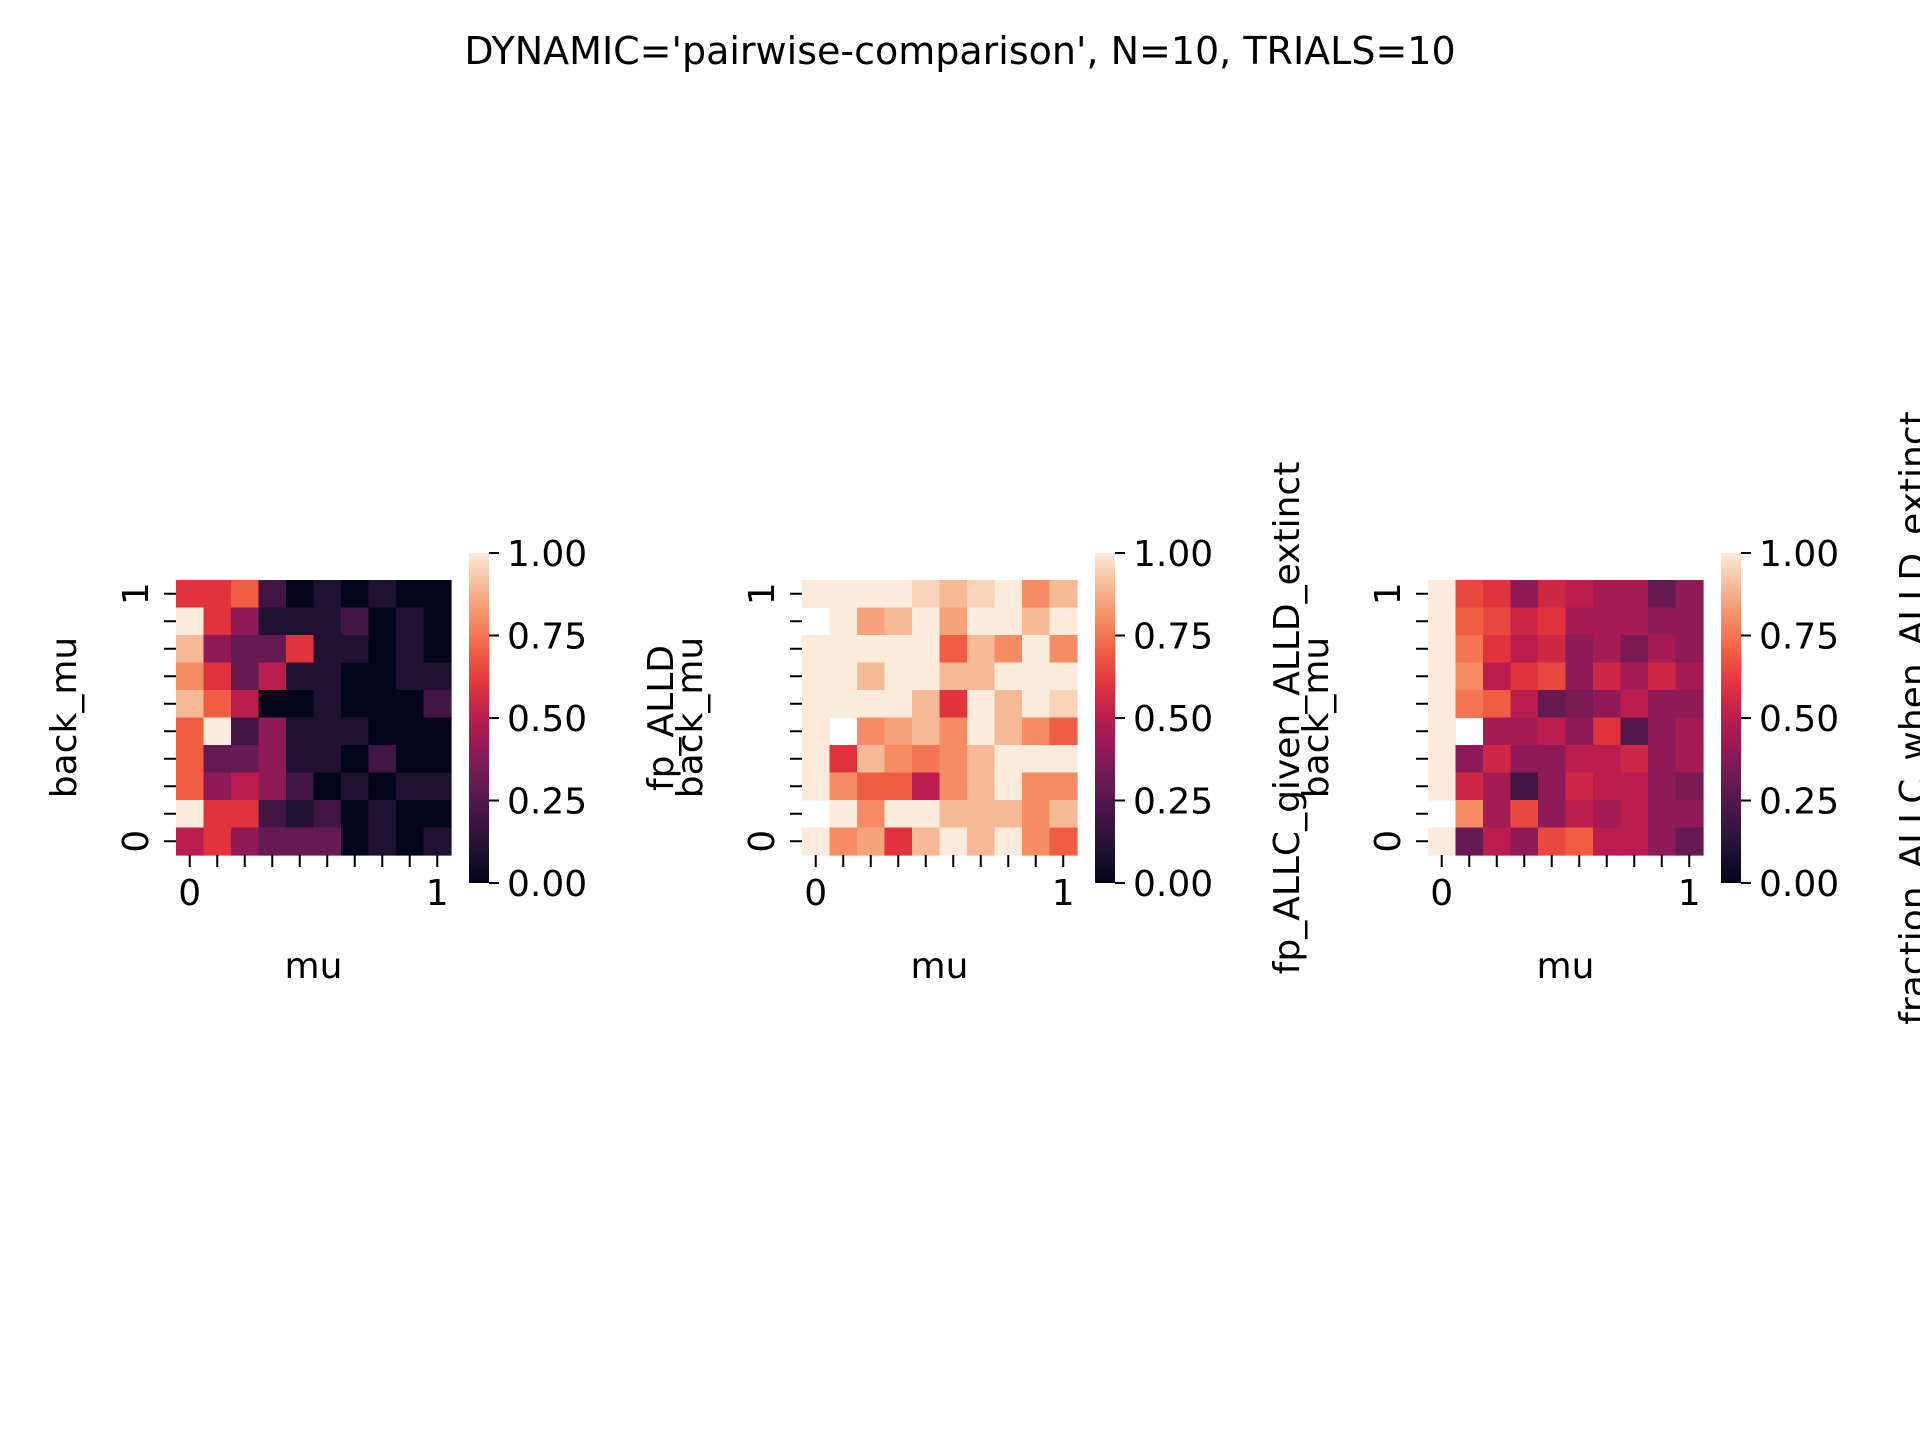 This screenshot has width=1920, height=1440. I want to click on colorbar-tick-label: 0.75, so click(1799, 637).